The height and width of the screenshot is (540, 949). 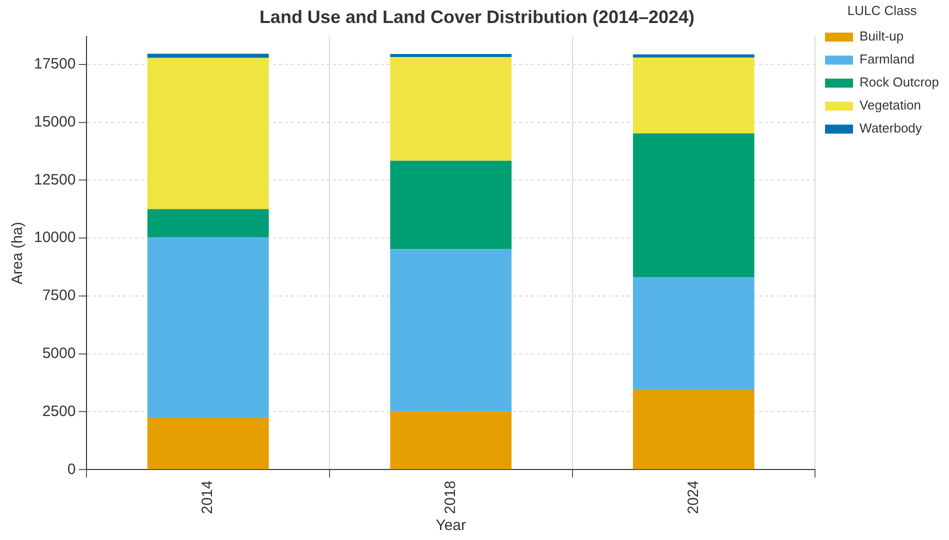 What do you see at coordinates (451, 525) in the screenshot?
I see `x-axis-title: Year` at bounding box center [451, 525].